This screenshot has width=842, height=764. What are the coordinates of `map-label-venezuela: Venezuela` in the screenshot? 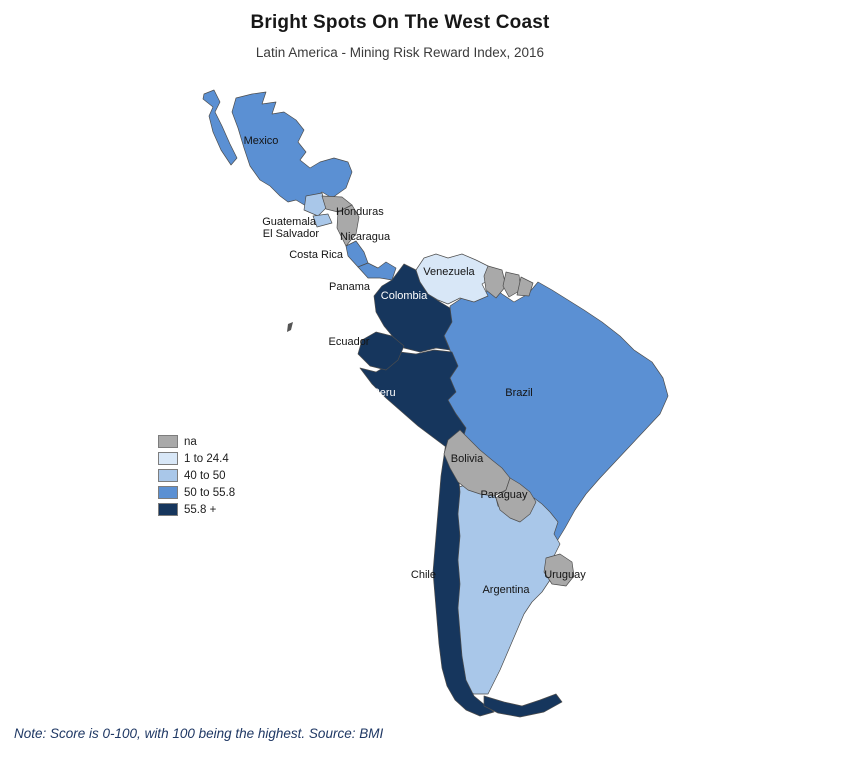 It's located at (449, 272).